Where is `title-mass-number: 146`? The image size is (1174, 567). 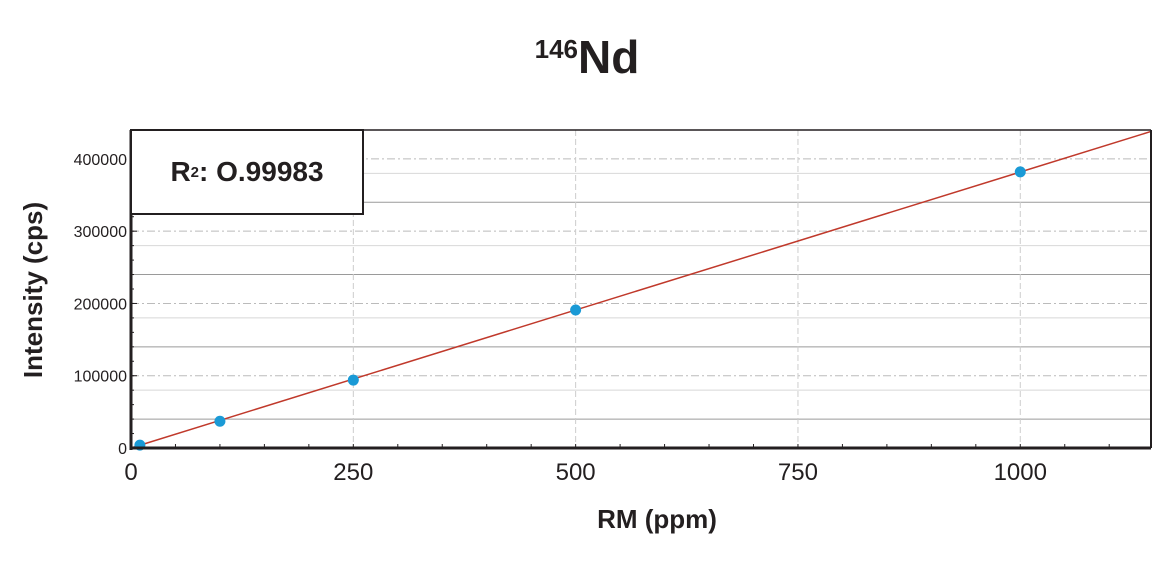 title-mass-number: 146 is located at coordinates (556, 49).